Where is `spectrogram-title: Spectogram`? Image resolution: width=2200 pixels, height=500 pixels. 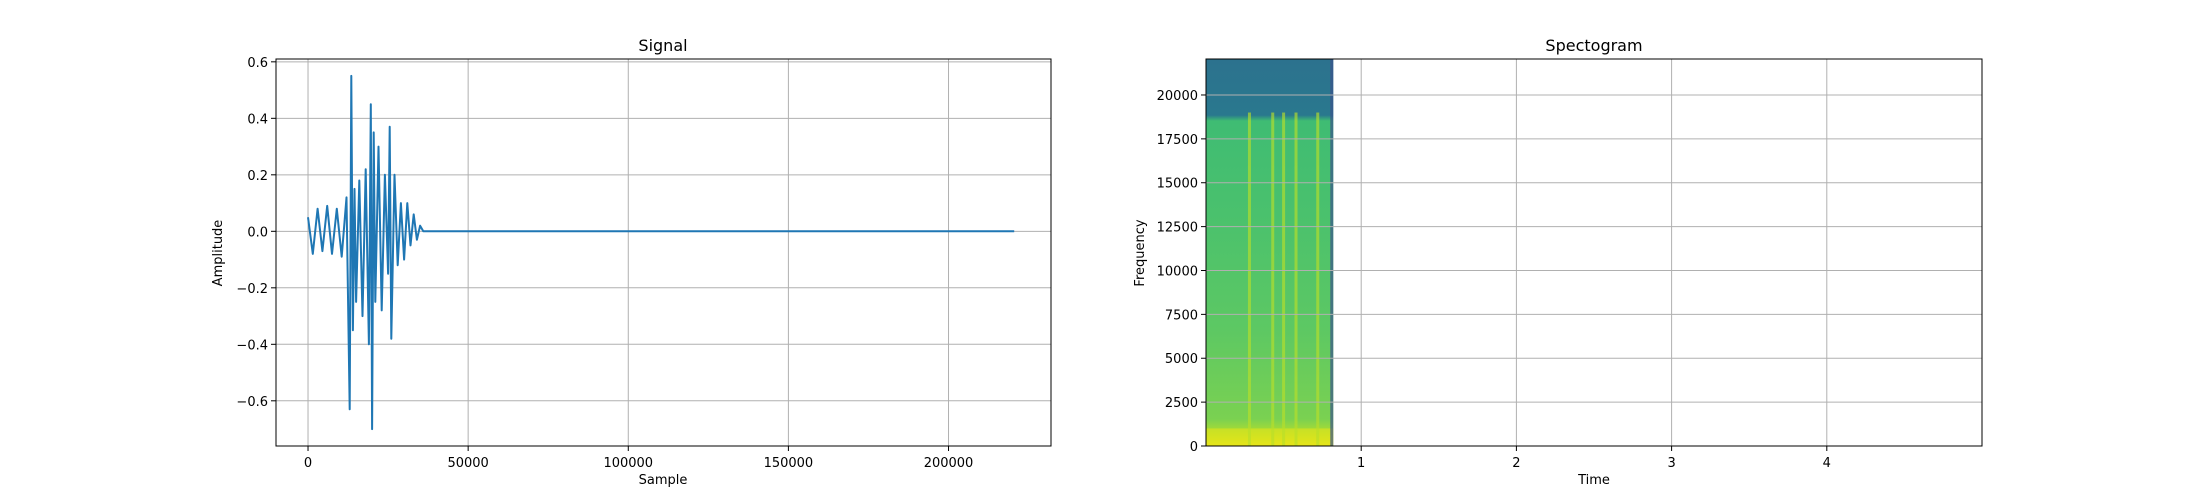 spectrogram-title: Spectogram is located at coordinates (1593, 45).